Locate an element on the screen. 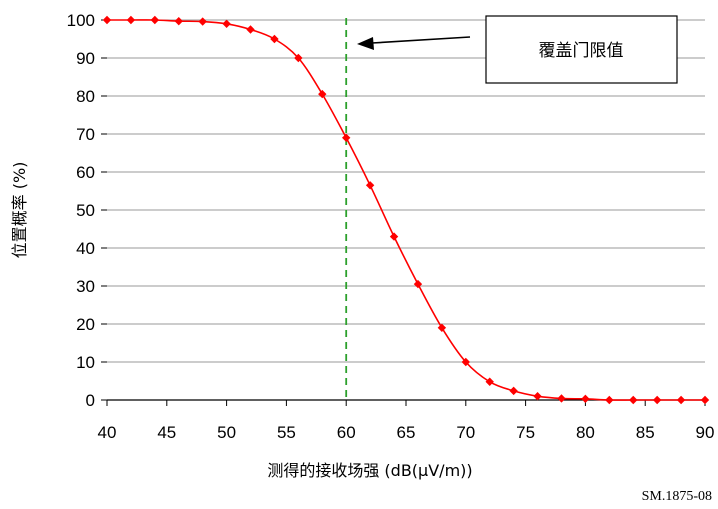 This screenshot has width=718, height=509. x-axis-ticks: 40 45 50 55 60 65 70 75 80 85 90 is located at coordinates (406, 421).